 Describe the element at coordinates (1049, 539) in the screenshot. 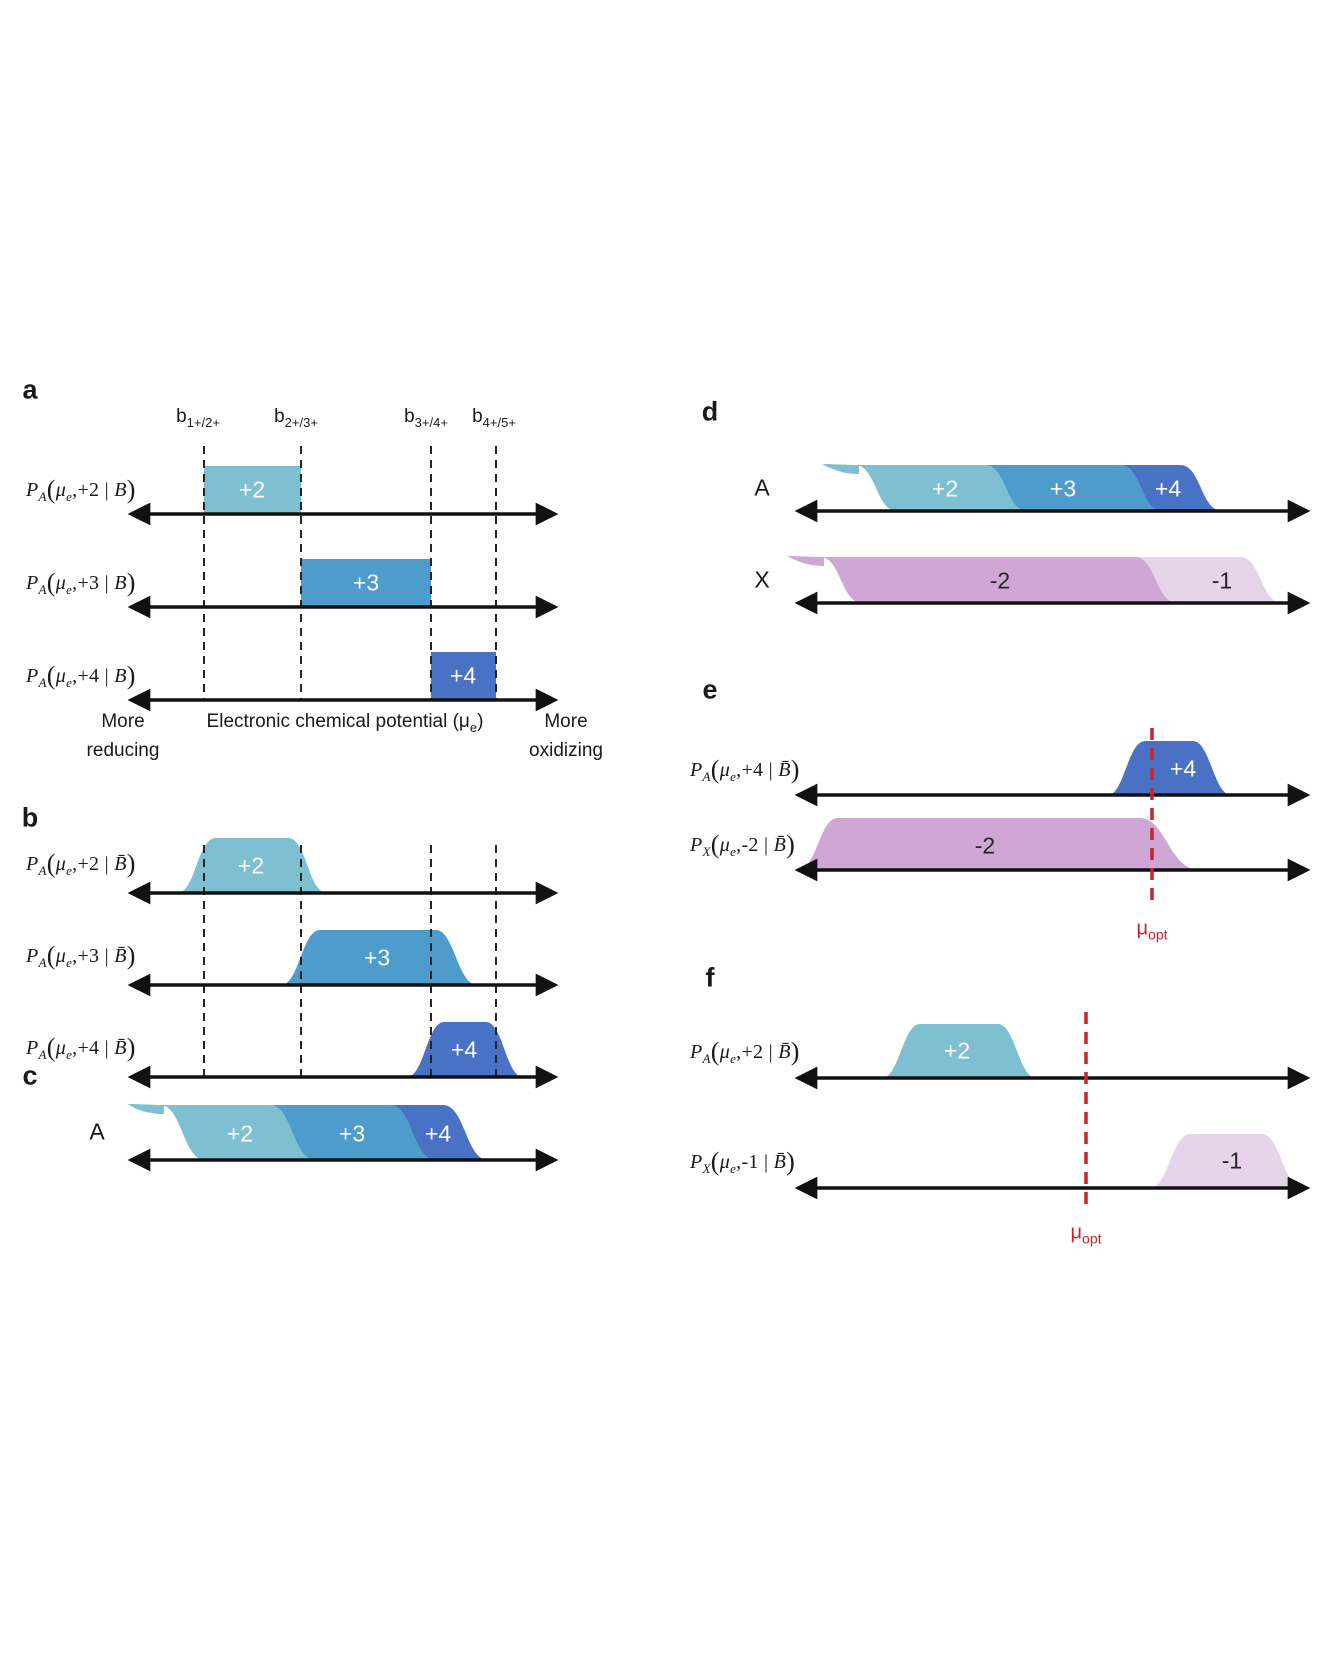

I see `panel-d-graphics` at that location.